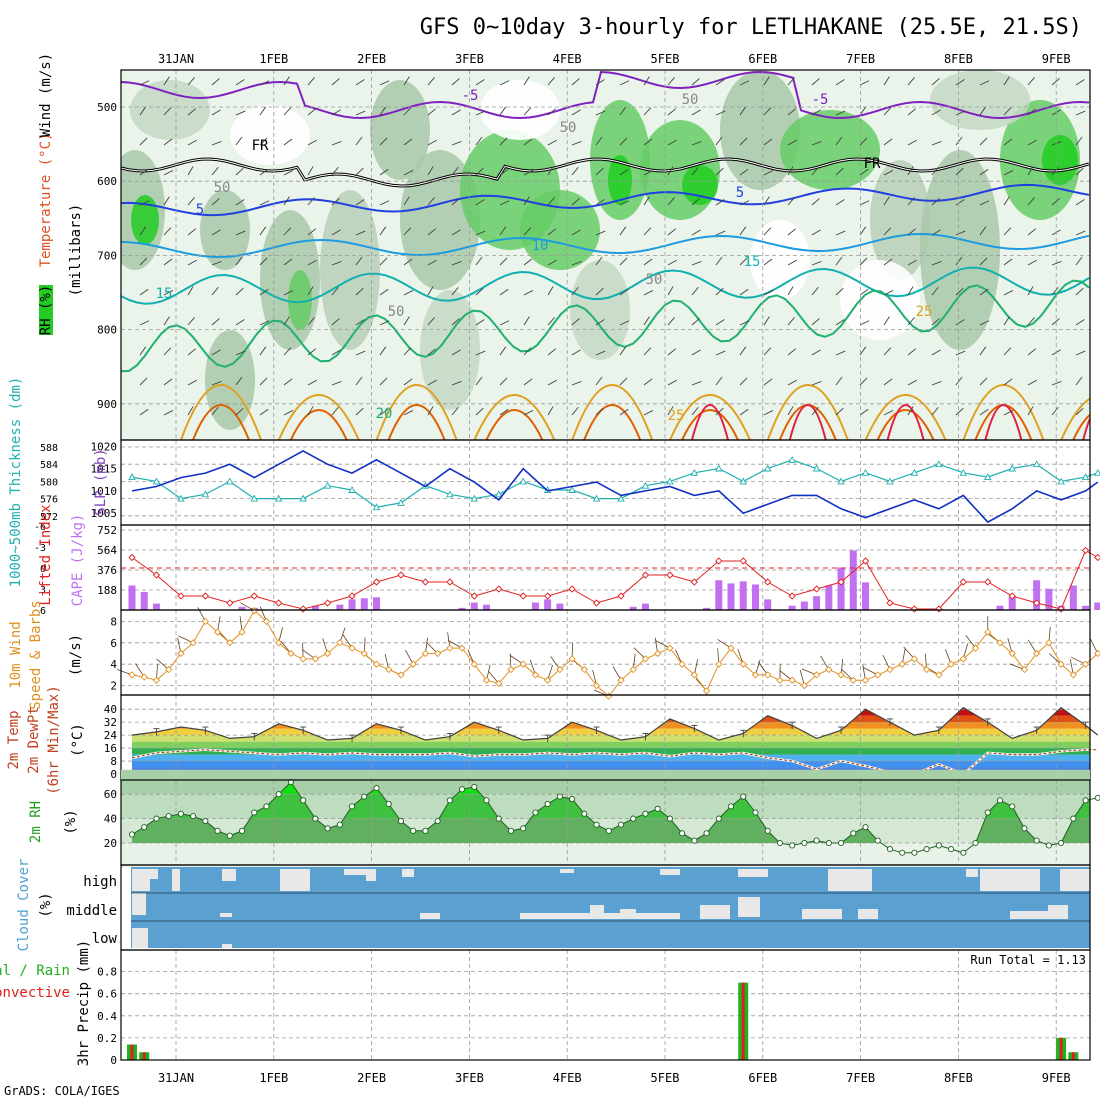  Describe the element at coordinates (78, 560) in the screenshot. I see `cape-axis-label: CAPE (J/kg)` at that location.